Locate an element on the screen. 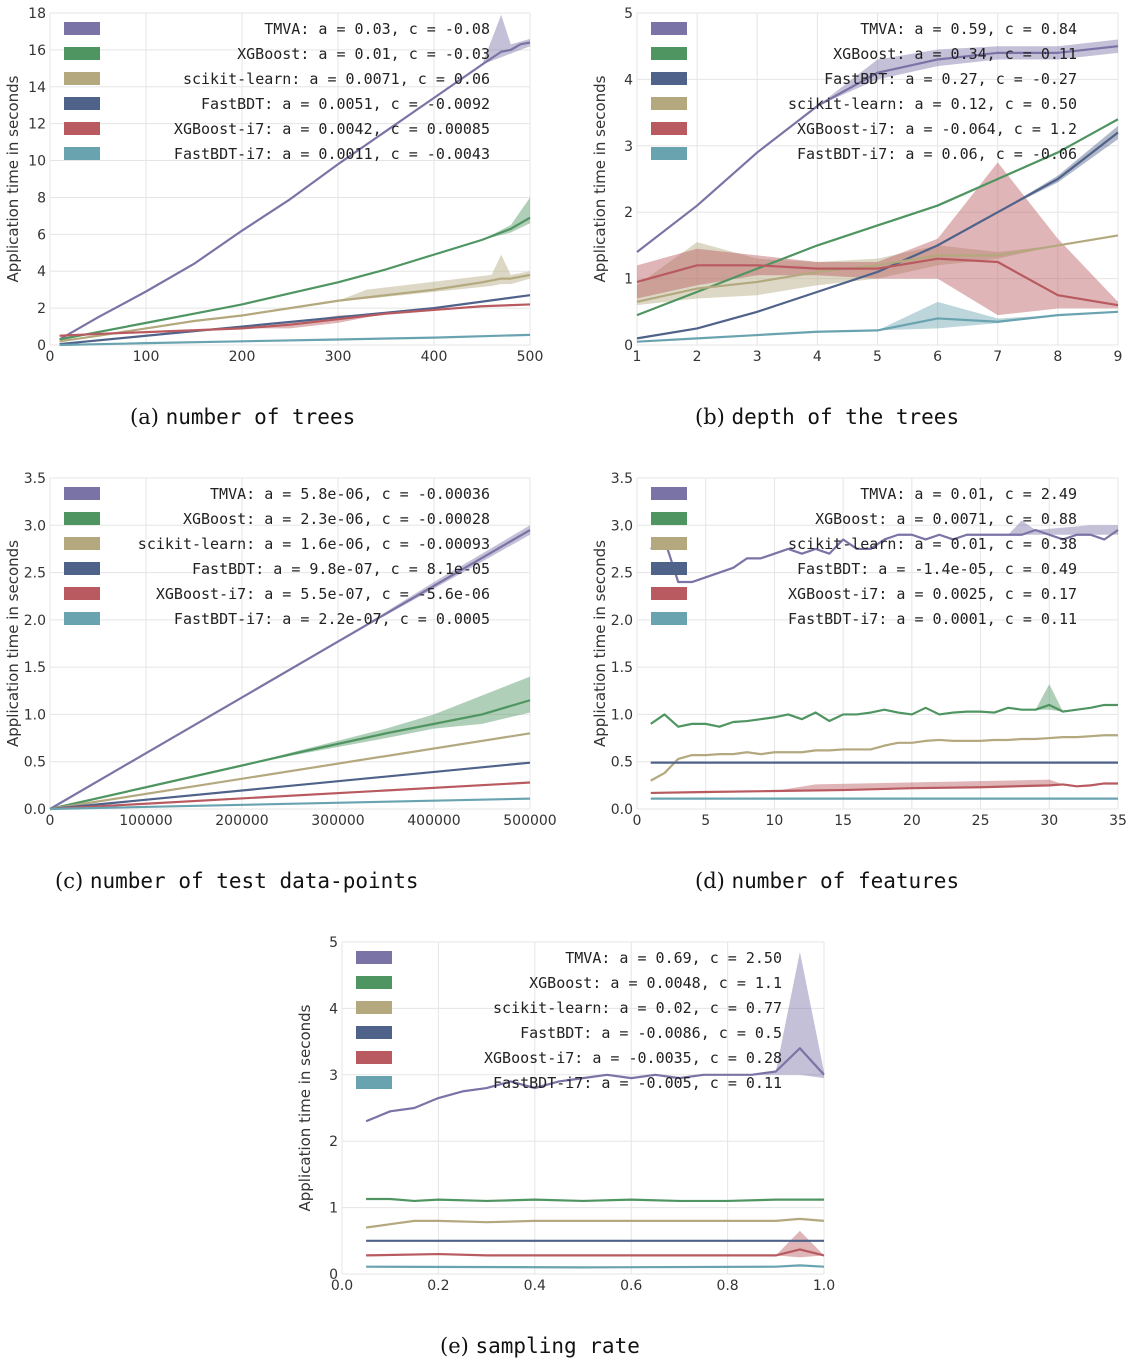 The width and height of the screenshot is (1130, 1362). legend-entry: scikit-learn: a = 0.02, c = 0.77 is located at coordinates (637, 1008).